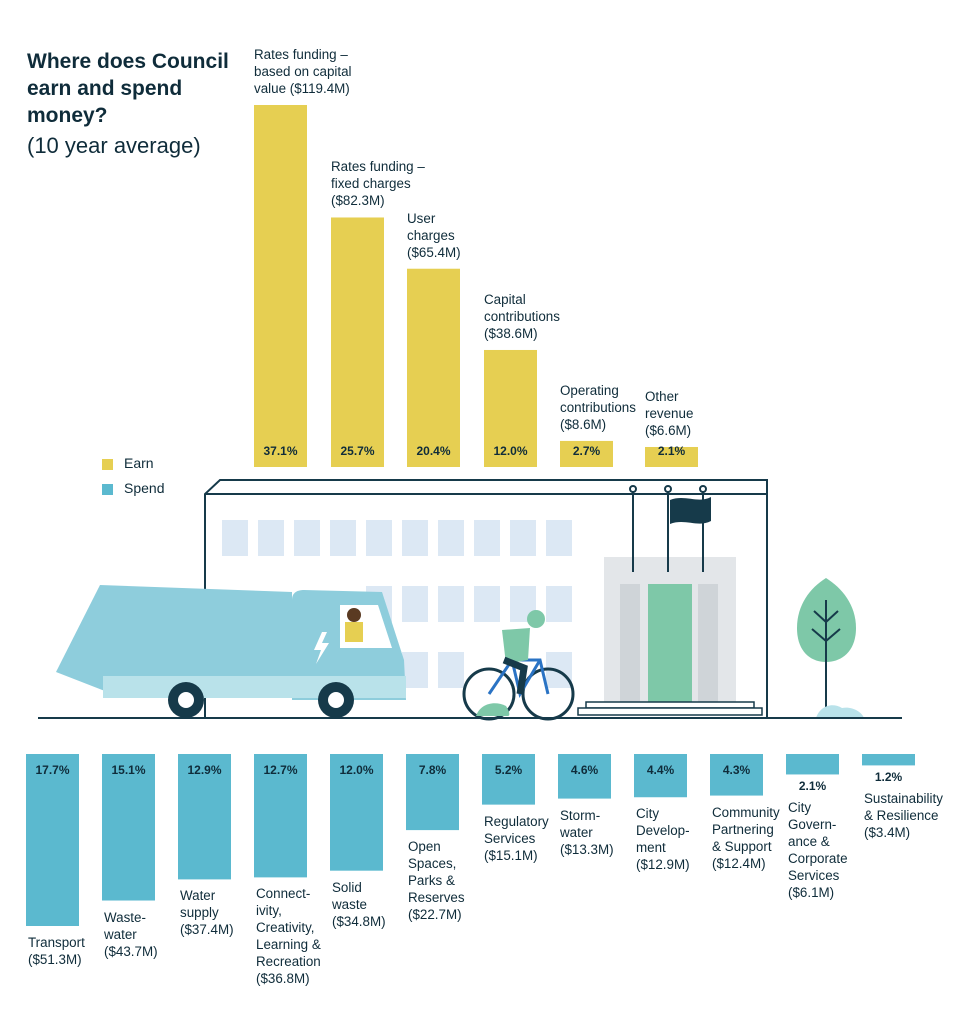 This screenshot has width=974, height=1024. What do you see at coordinates (198, 896) in the screenshot?
I see `spend-category-label: Water` at bounding box center [198, 896].